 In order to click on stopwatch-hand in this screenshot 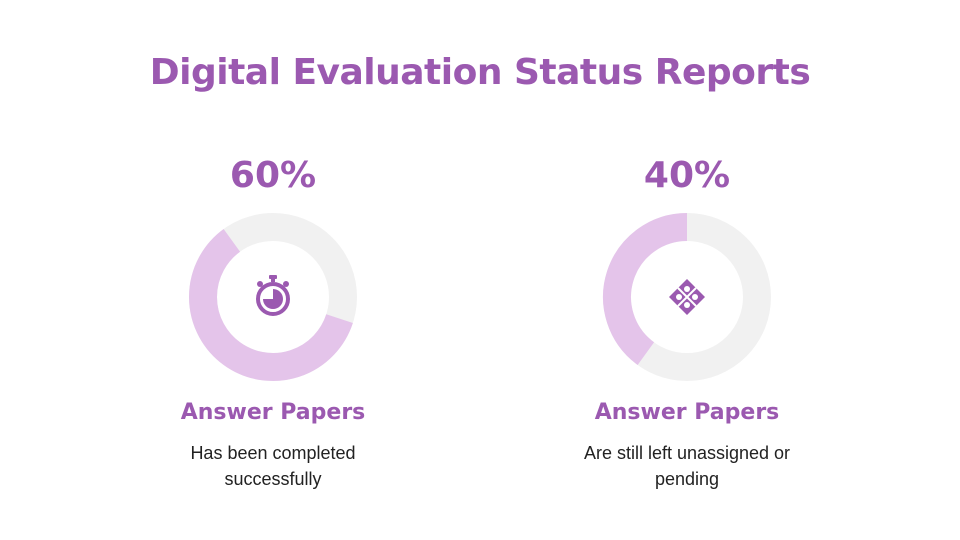, I will do `click(273, 299)`.